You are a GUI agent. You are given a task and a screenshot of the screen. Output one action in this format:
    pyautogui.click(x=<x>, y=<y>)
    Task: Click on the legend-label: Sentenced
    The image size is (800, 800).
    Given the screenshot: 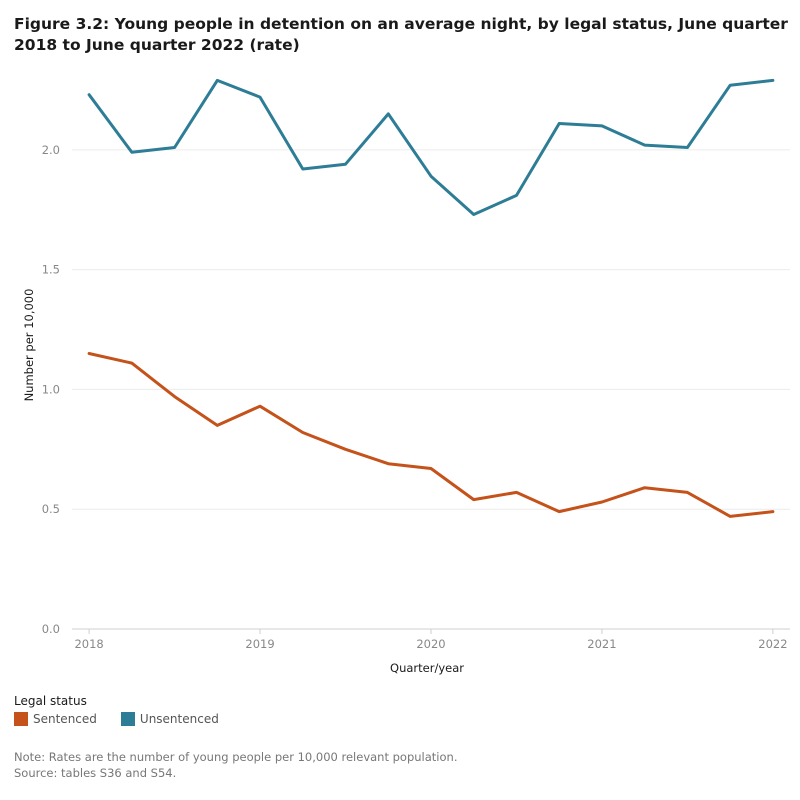 What is the action you would take?
    pyautogui.click(x=65, y=719)
    